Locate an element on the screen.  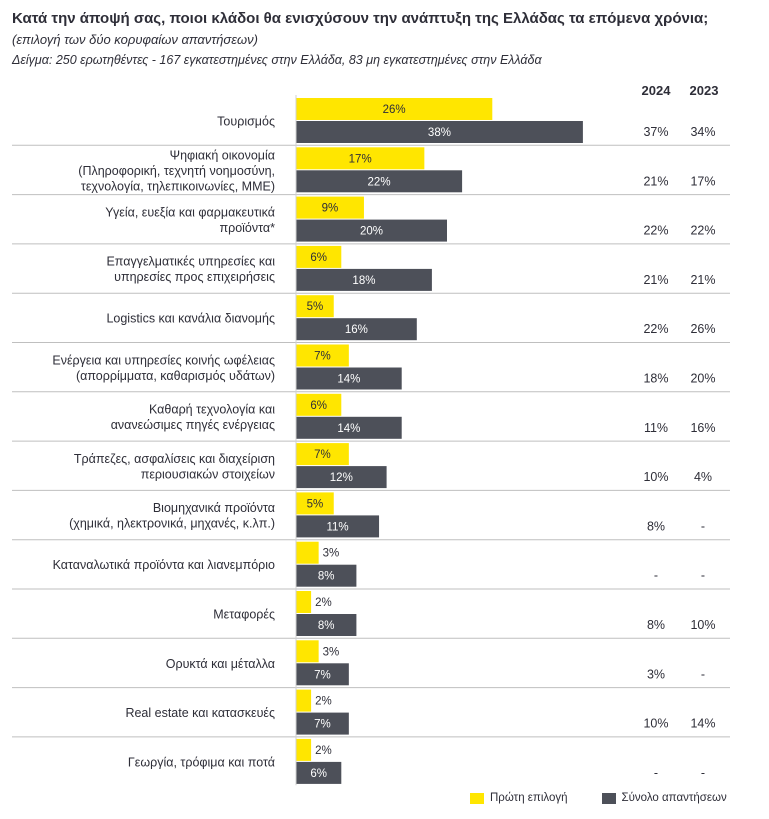
bar-total-label: 22% is located at coordinates (379, 182).